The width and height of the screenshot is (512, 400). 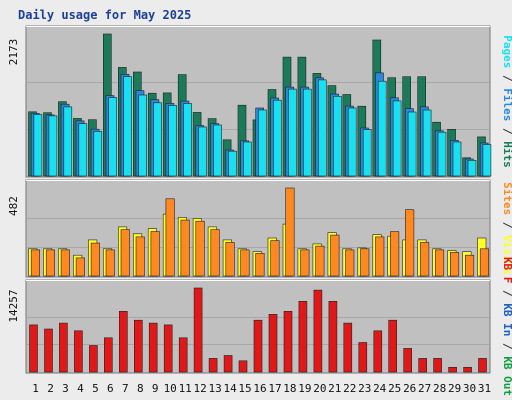 What do you see at coordinates (13, 52) in the screenshot?
I see `y-max-label: 2173` at bounding box center [13, 52].